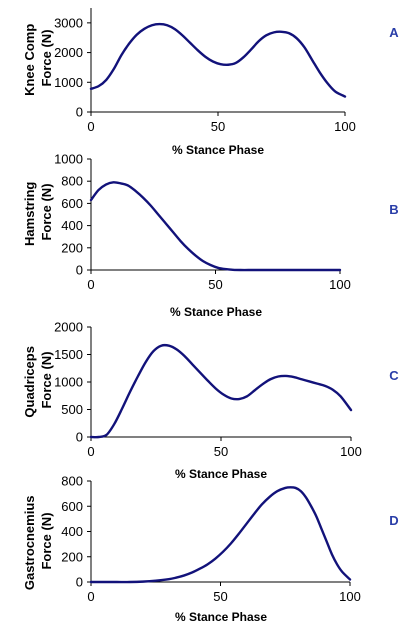 The height and width of the screenshot is (629, 407). I want to click on panel-a-plot: 0 1000 2000 3000 0 50 100, so click(205, 71).